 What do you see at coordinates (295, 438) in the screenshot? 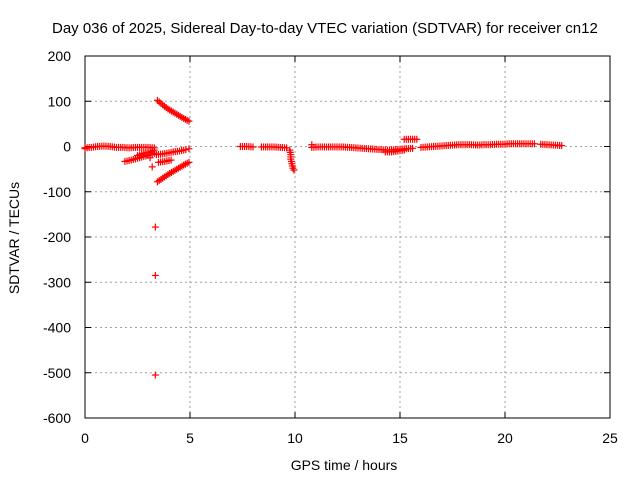
I see `x-tick-label: 10` at bounding box center [295, 438].